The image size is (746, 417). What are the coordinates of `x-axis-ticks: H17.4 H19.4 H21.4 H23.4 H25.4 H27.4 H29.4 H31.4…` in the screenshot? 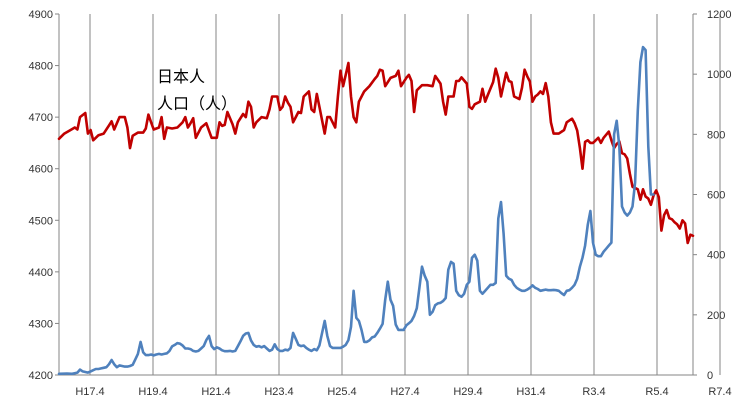 It's located at (403, 392).